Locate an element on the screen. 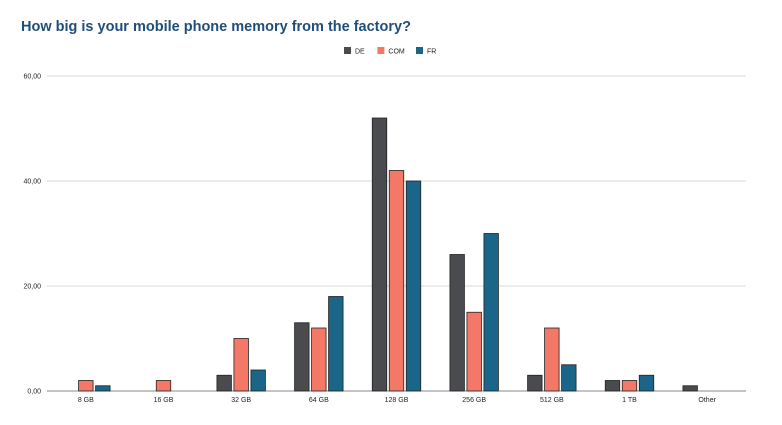  y-axis-ticks: 0,00 20,00 40,00 60,00 is located at coordinates (32, 235).